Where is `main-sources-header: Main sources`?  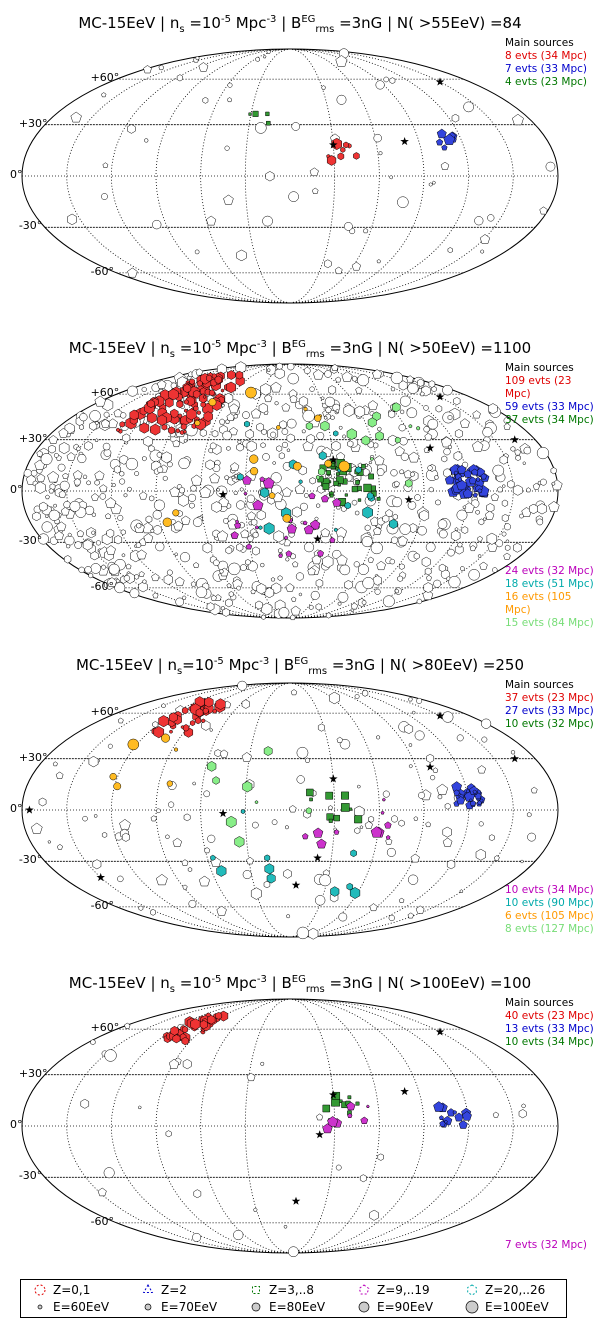 main-sources-header: Main sources is located at coordinates (539, 43).